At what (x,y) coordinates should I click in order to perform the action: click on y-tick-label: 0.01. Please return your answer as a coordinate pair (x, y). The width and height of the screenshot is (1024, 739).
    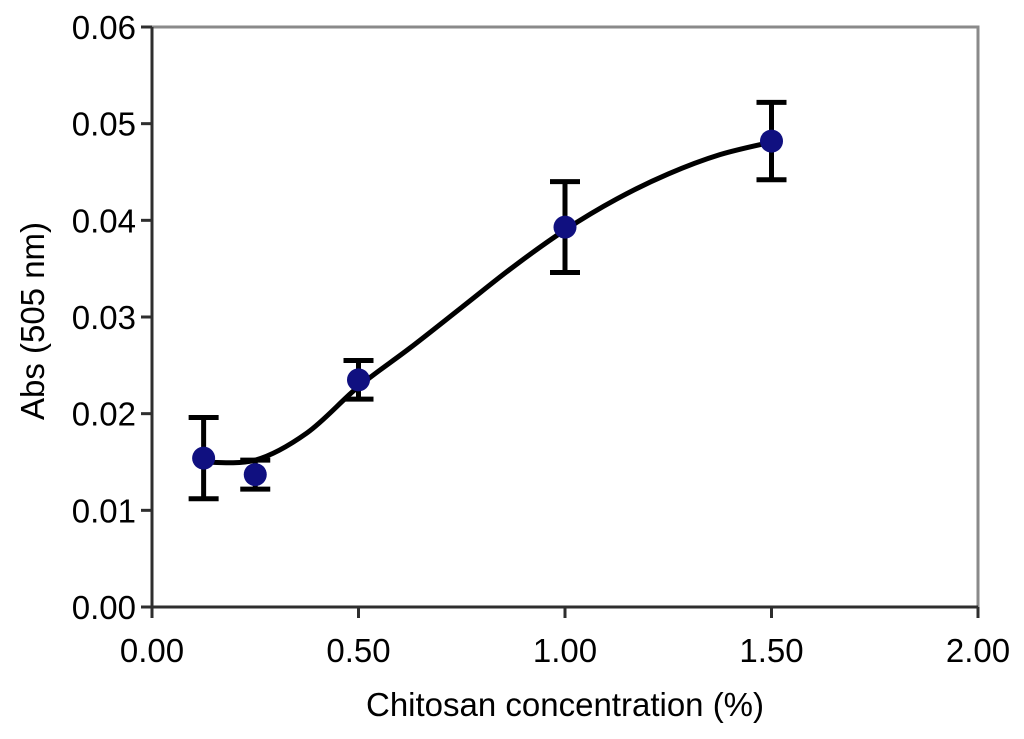
    Looking at the image, I should click on (104, 510).